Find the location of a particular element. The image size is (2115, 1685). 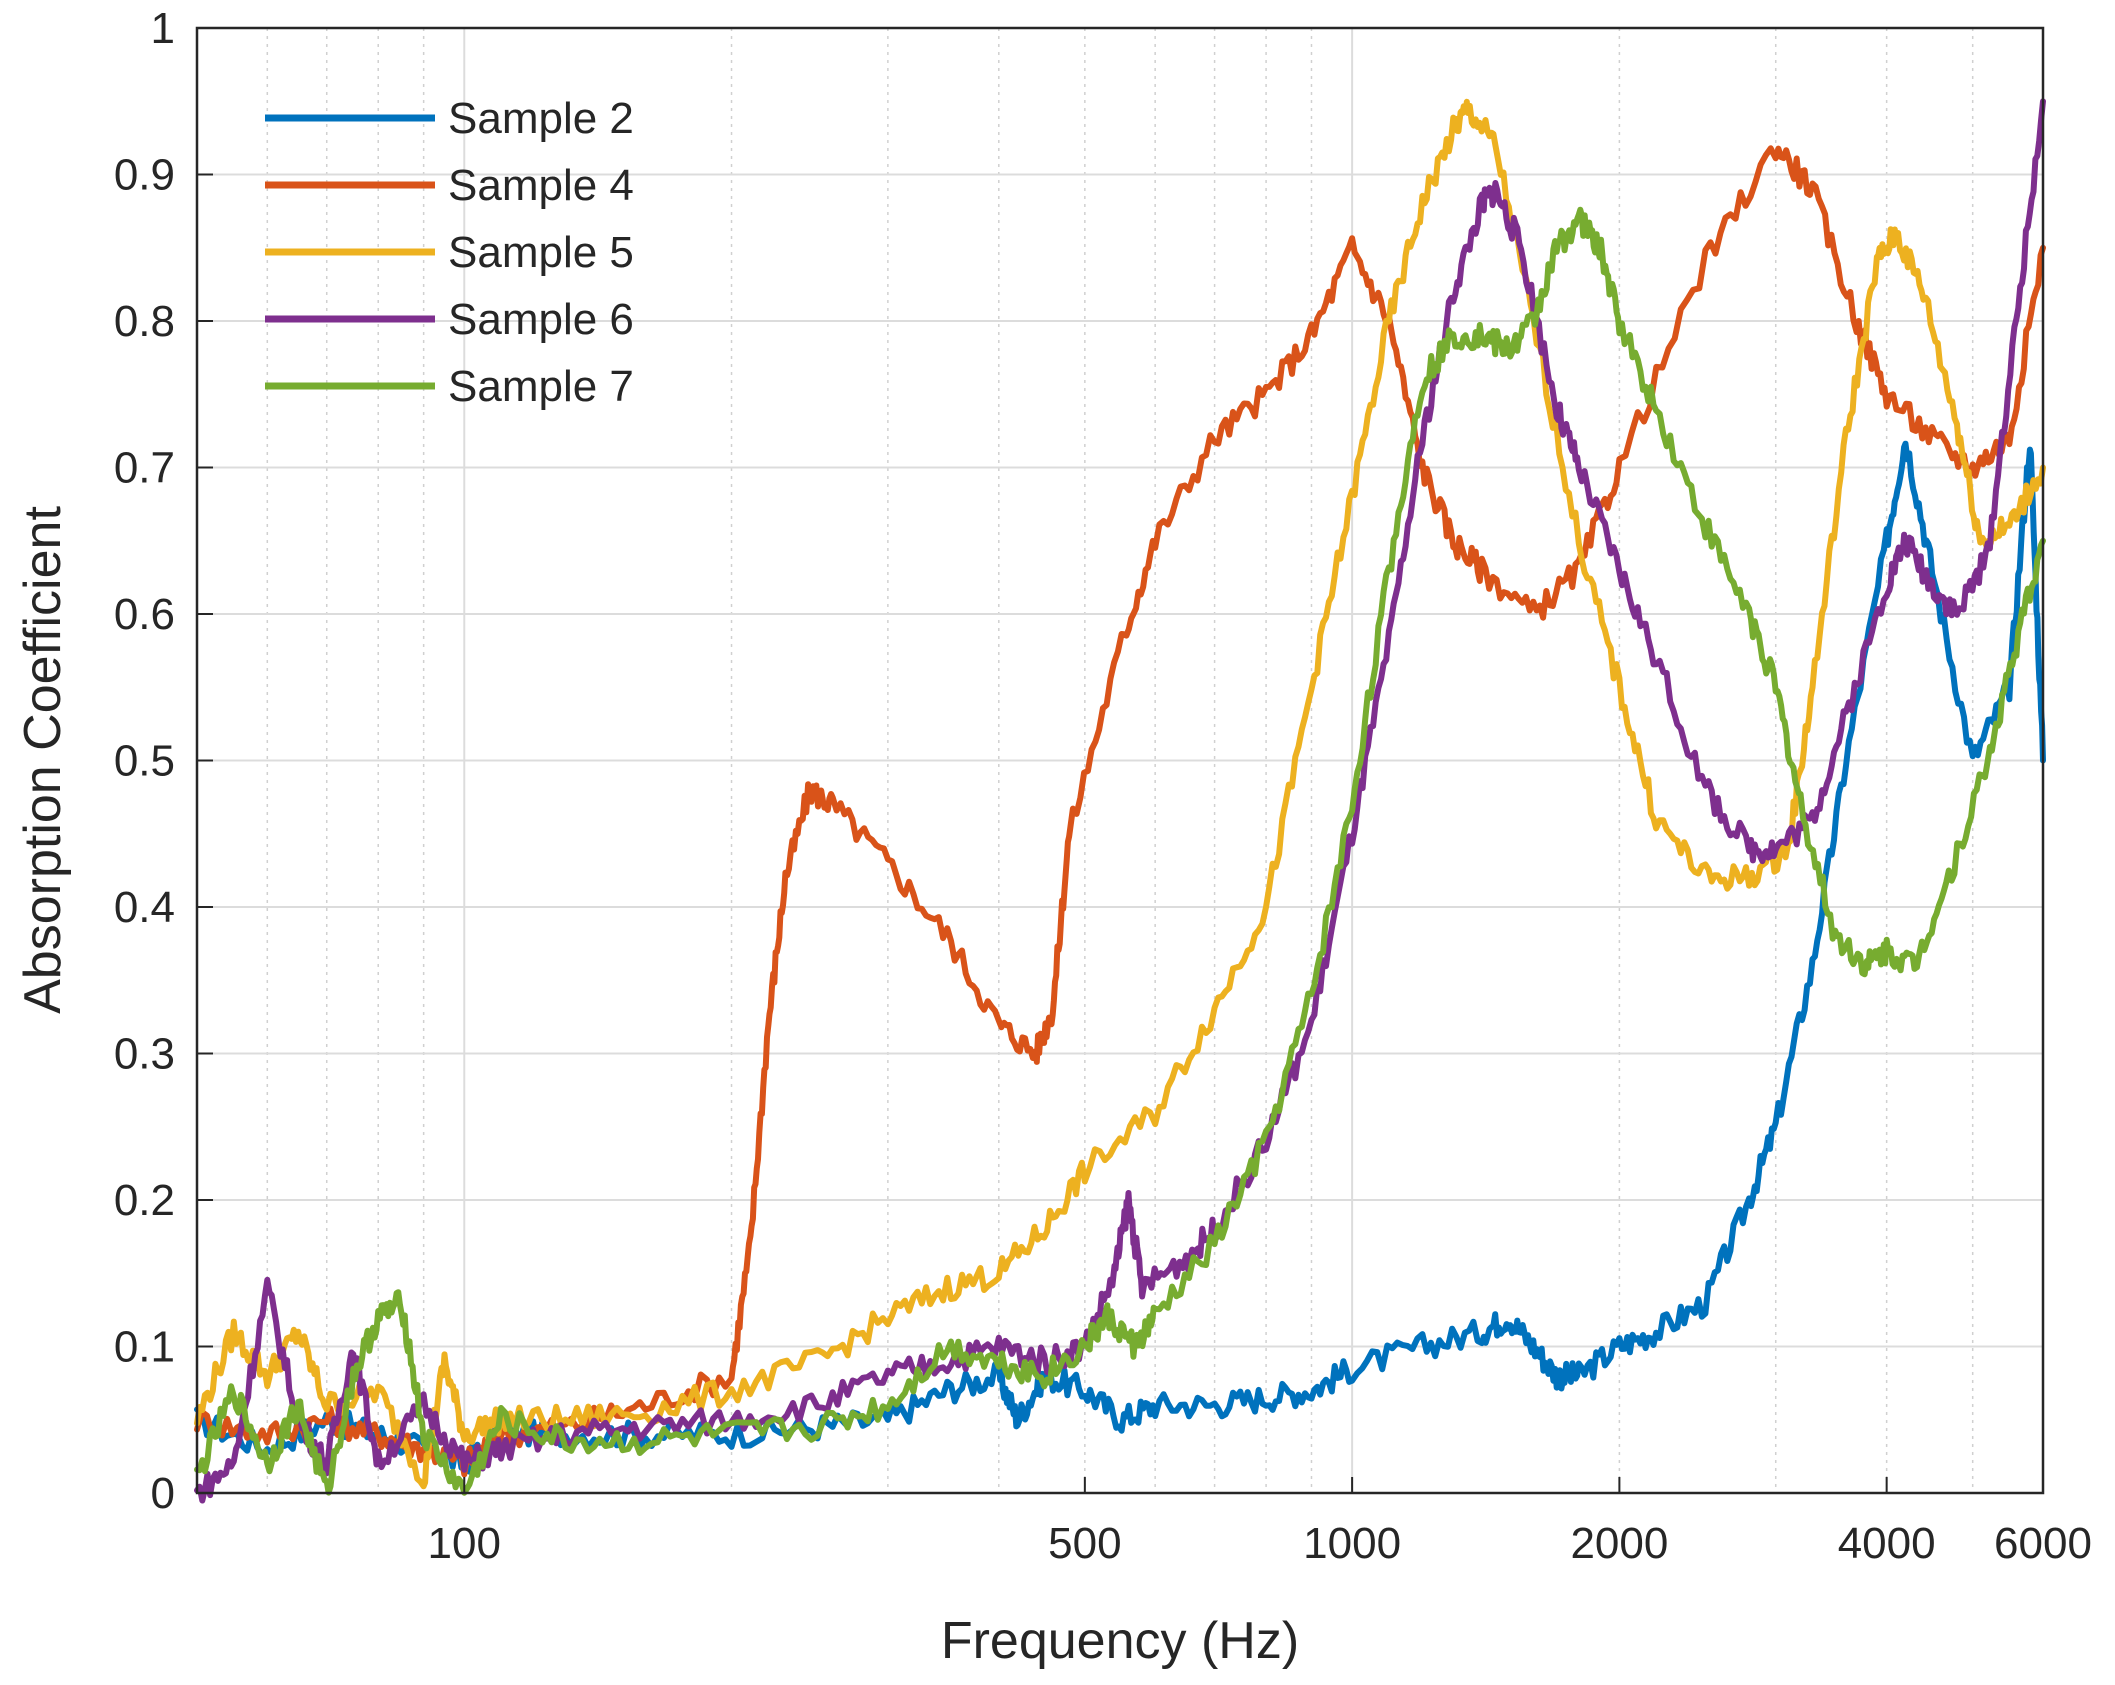

legend-label: Sample 2 is located at coordinates (541, 118).